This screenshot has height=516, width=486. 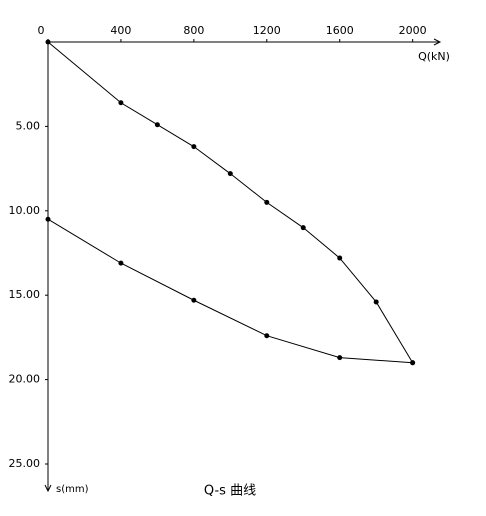 What do you see at coordinates (41, 30) in the screenshot?
I see `x-tick-label: 0` at bounding box center [41, 30].